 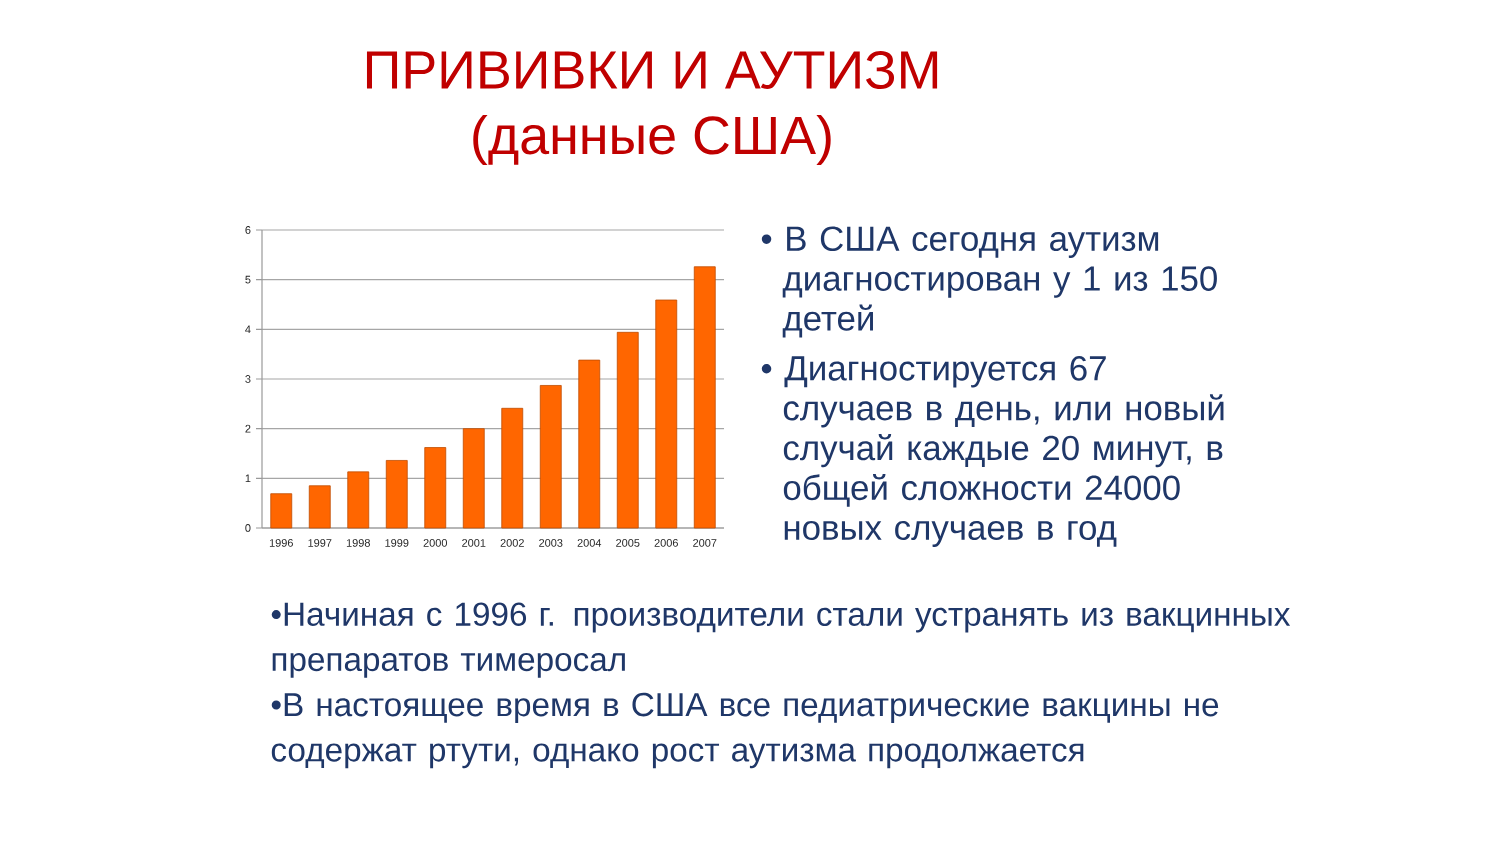 What do you see at coordinates (652, 140) in the screenshot?
I see `chart-subtitle: (данные США)` at bounding box center [652, 140].